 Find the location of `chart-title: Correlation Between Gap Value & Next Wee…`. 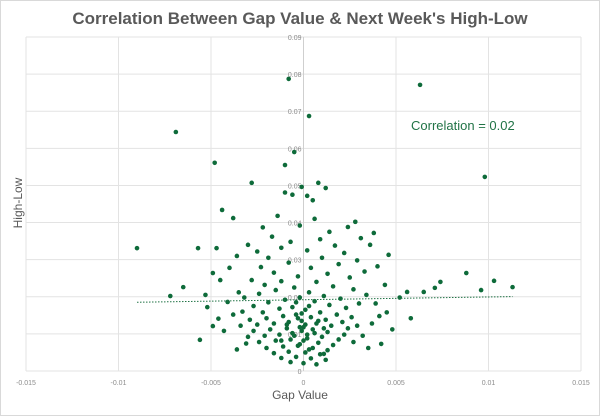

chart-title: Correlation Between Gap Value & Next Wee… is located at coordinates (300, 18).